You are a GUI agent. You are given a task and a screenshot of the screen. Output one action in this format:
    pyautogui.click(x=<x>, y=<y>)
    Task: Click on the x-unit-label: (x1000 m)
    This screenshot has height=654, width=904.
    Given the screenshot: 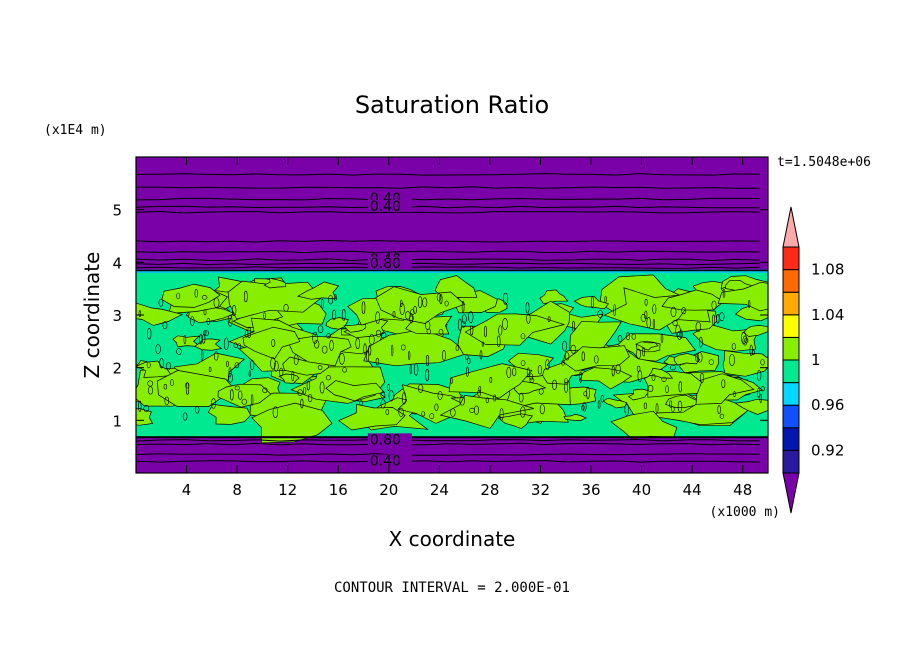 What is the action you would take?
    pyautogui.click(x=745, y=512)
    